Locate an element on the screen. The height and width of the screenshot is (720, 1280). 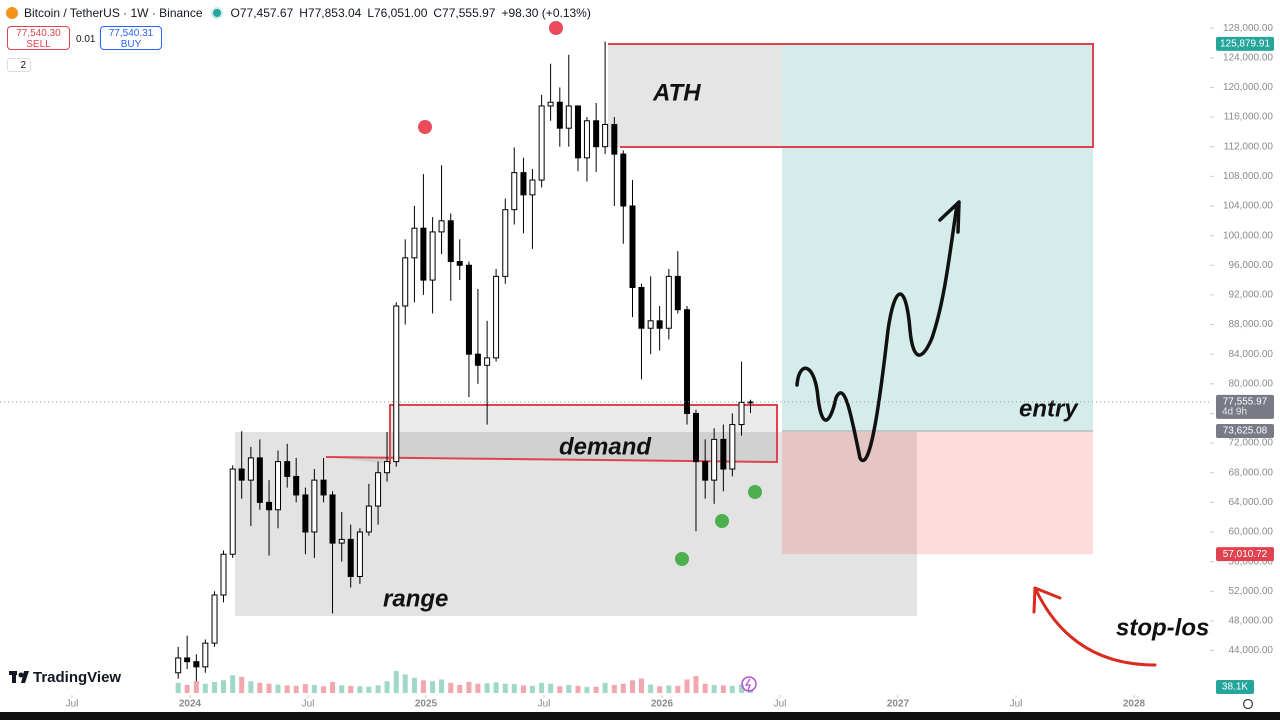
y-tick-label: 120,000.00 is located at coordinates (1248, 87).